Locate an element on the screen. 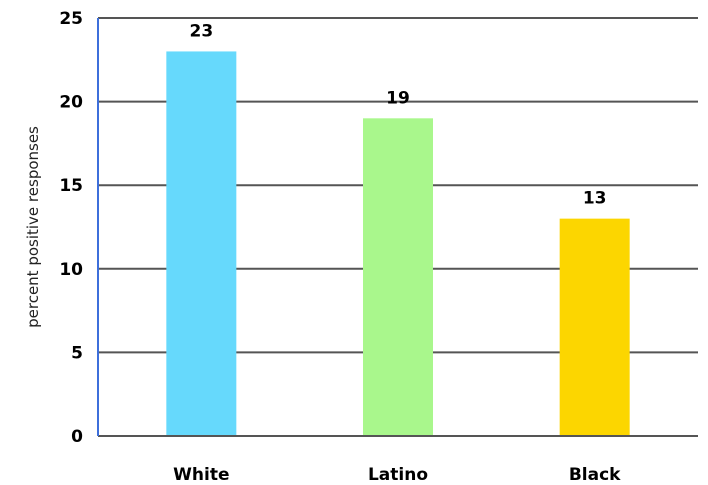 The image size is (708, 485). y-tick-label: 0 is located at coordinates (77, 437).